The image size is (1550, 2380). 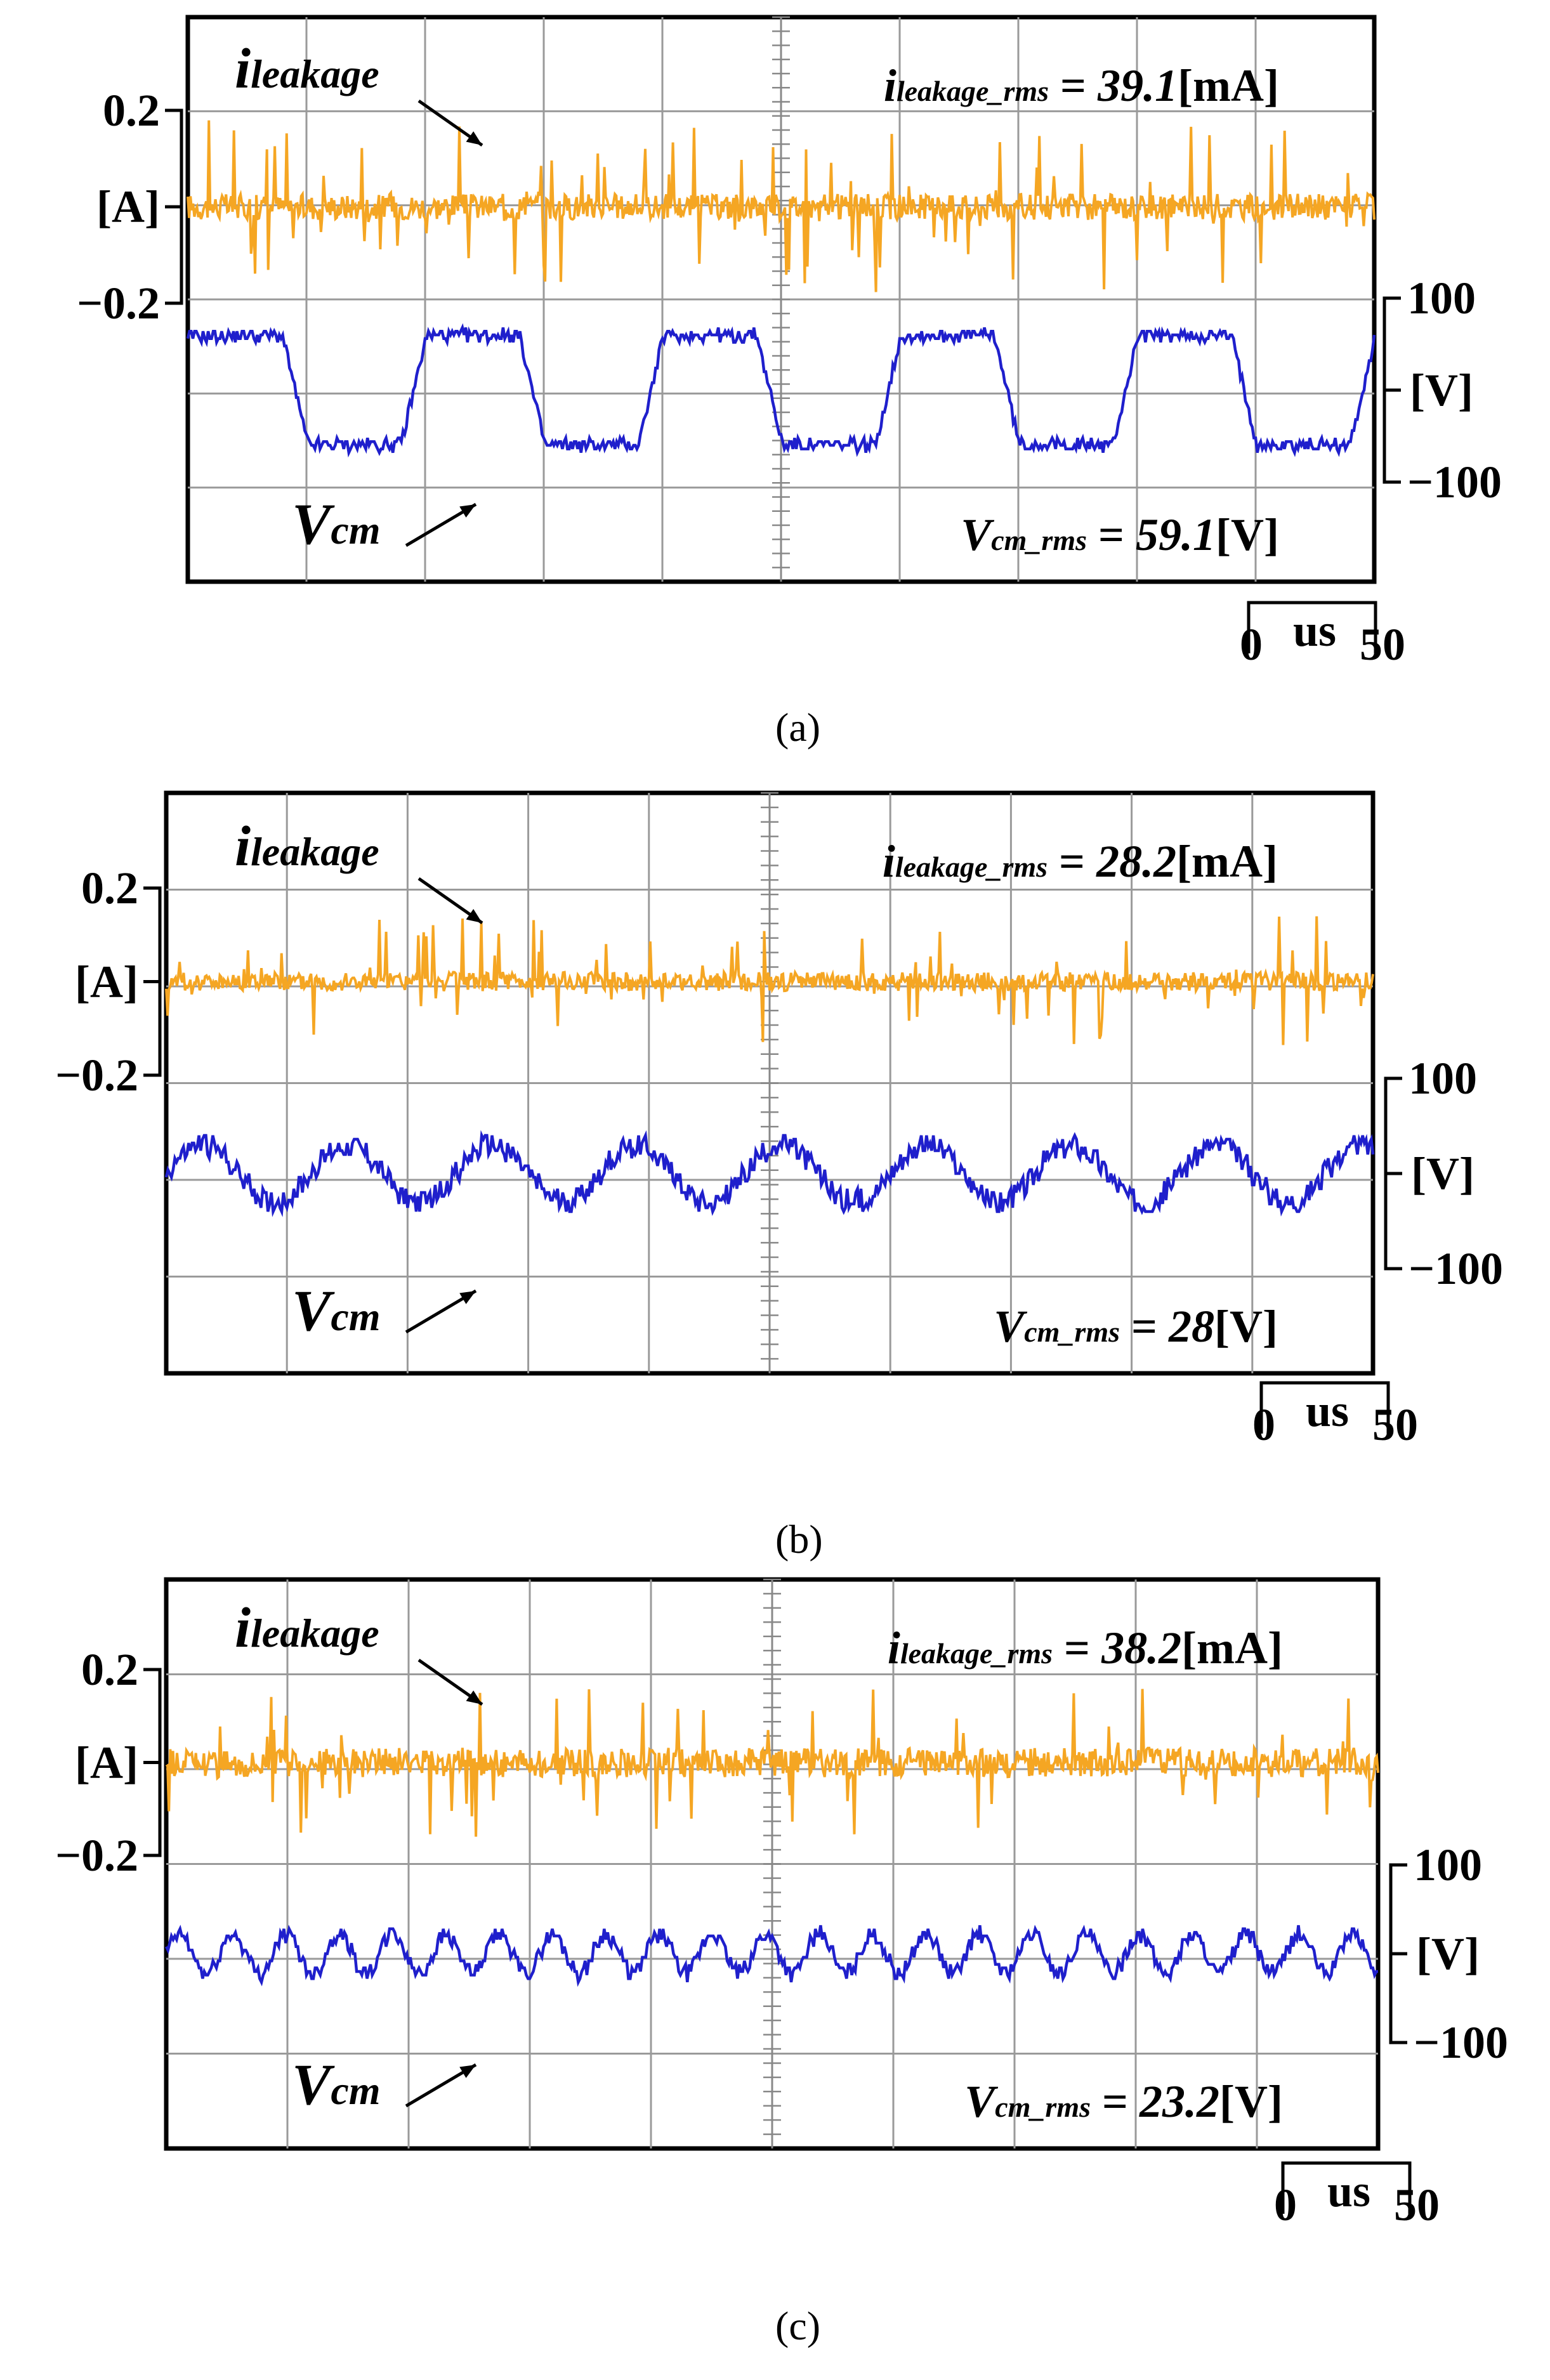 I want to click on ileak-rms-readout: ileakage_rms = 39.1[mA], so click(x=1081, y=85).